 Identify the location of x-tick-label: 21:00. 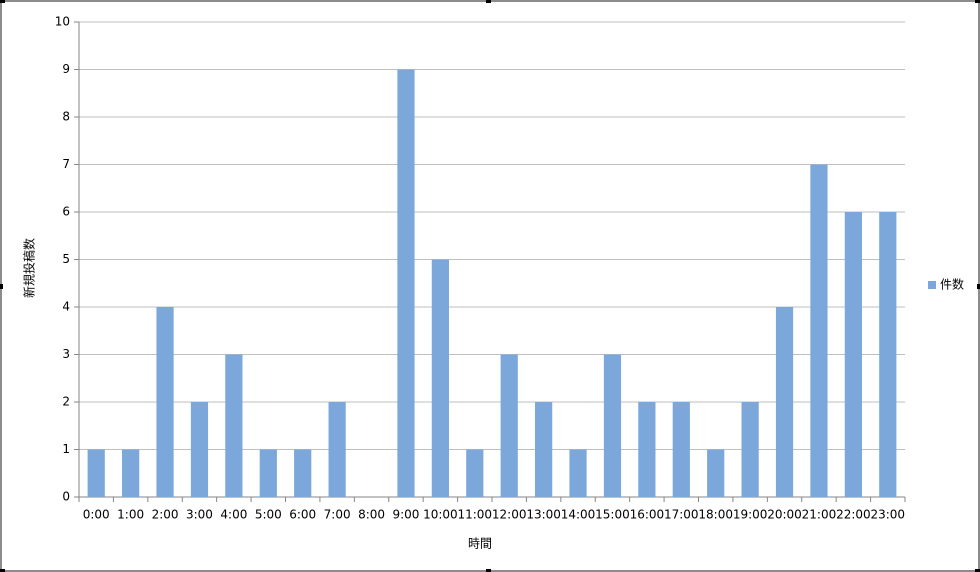
(819, 515).